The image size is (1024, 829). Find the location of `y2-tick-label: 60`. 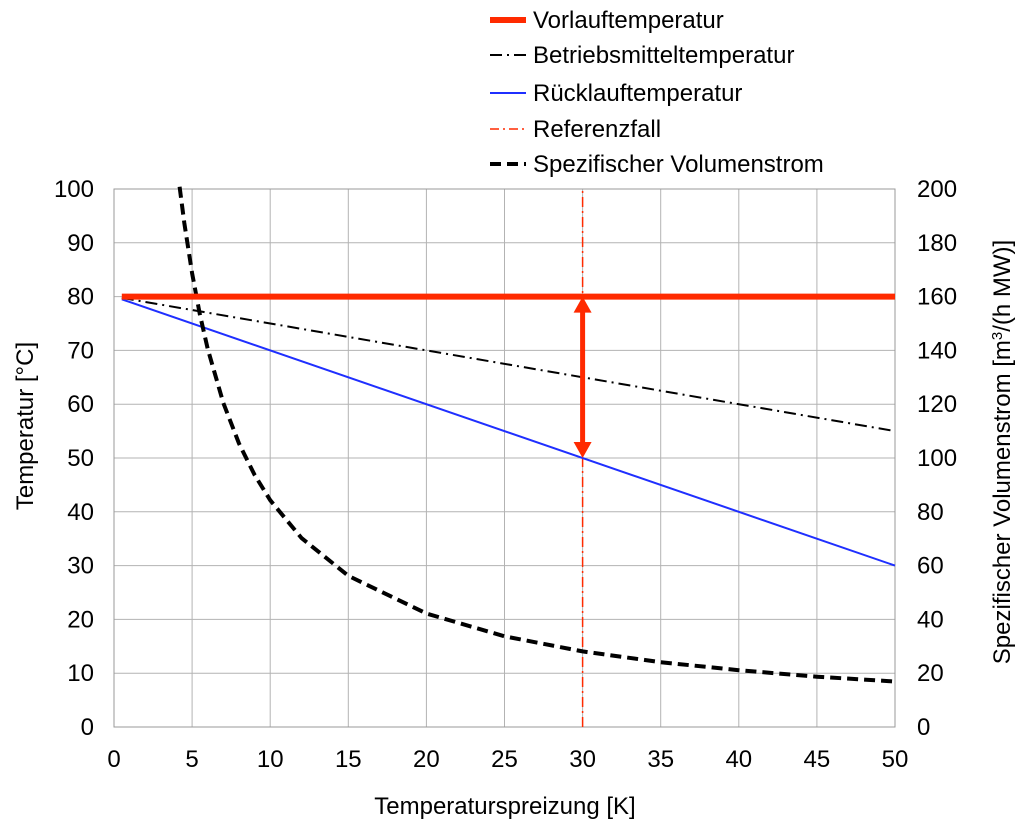

y2-tick-label: 60 is located at coordinates (930, 566).